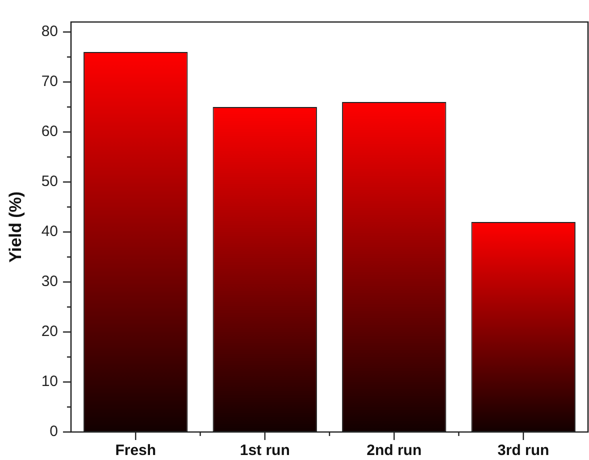 The width and height of the screenshot is (589, 460). What do you see at coordinates (49, 81) in the screenshot?
I see `y-tick-label: 70` at bounding box center [49, 81].